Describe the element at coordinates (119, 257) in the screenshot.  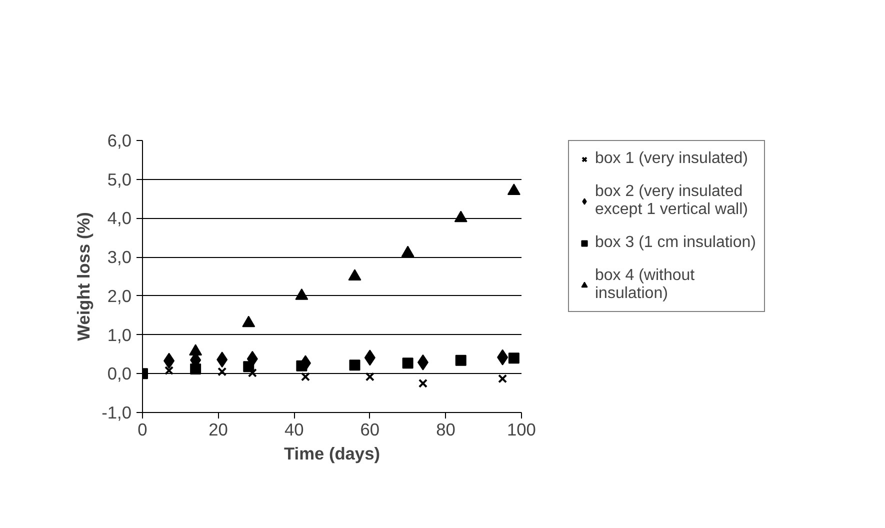
I see `y-tick-label: 3,0` at that location.